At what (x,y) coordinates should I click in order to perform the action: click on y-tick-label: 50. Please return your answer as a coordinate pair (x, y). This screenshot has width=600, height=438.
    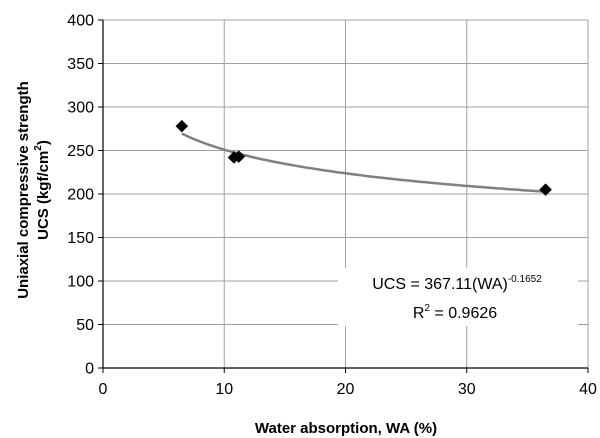
    Looking at the image, I should click on (85, 325).